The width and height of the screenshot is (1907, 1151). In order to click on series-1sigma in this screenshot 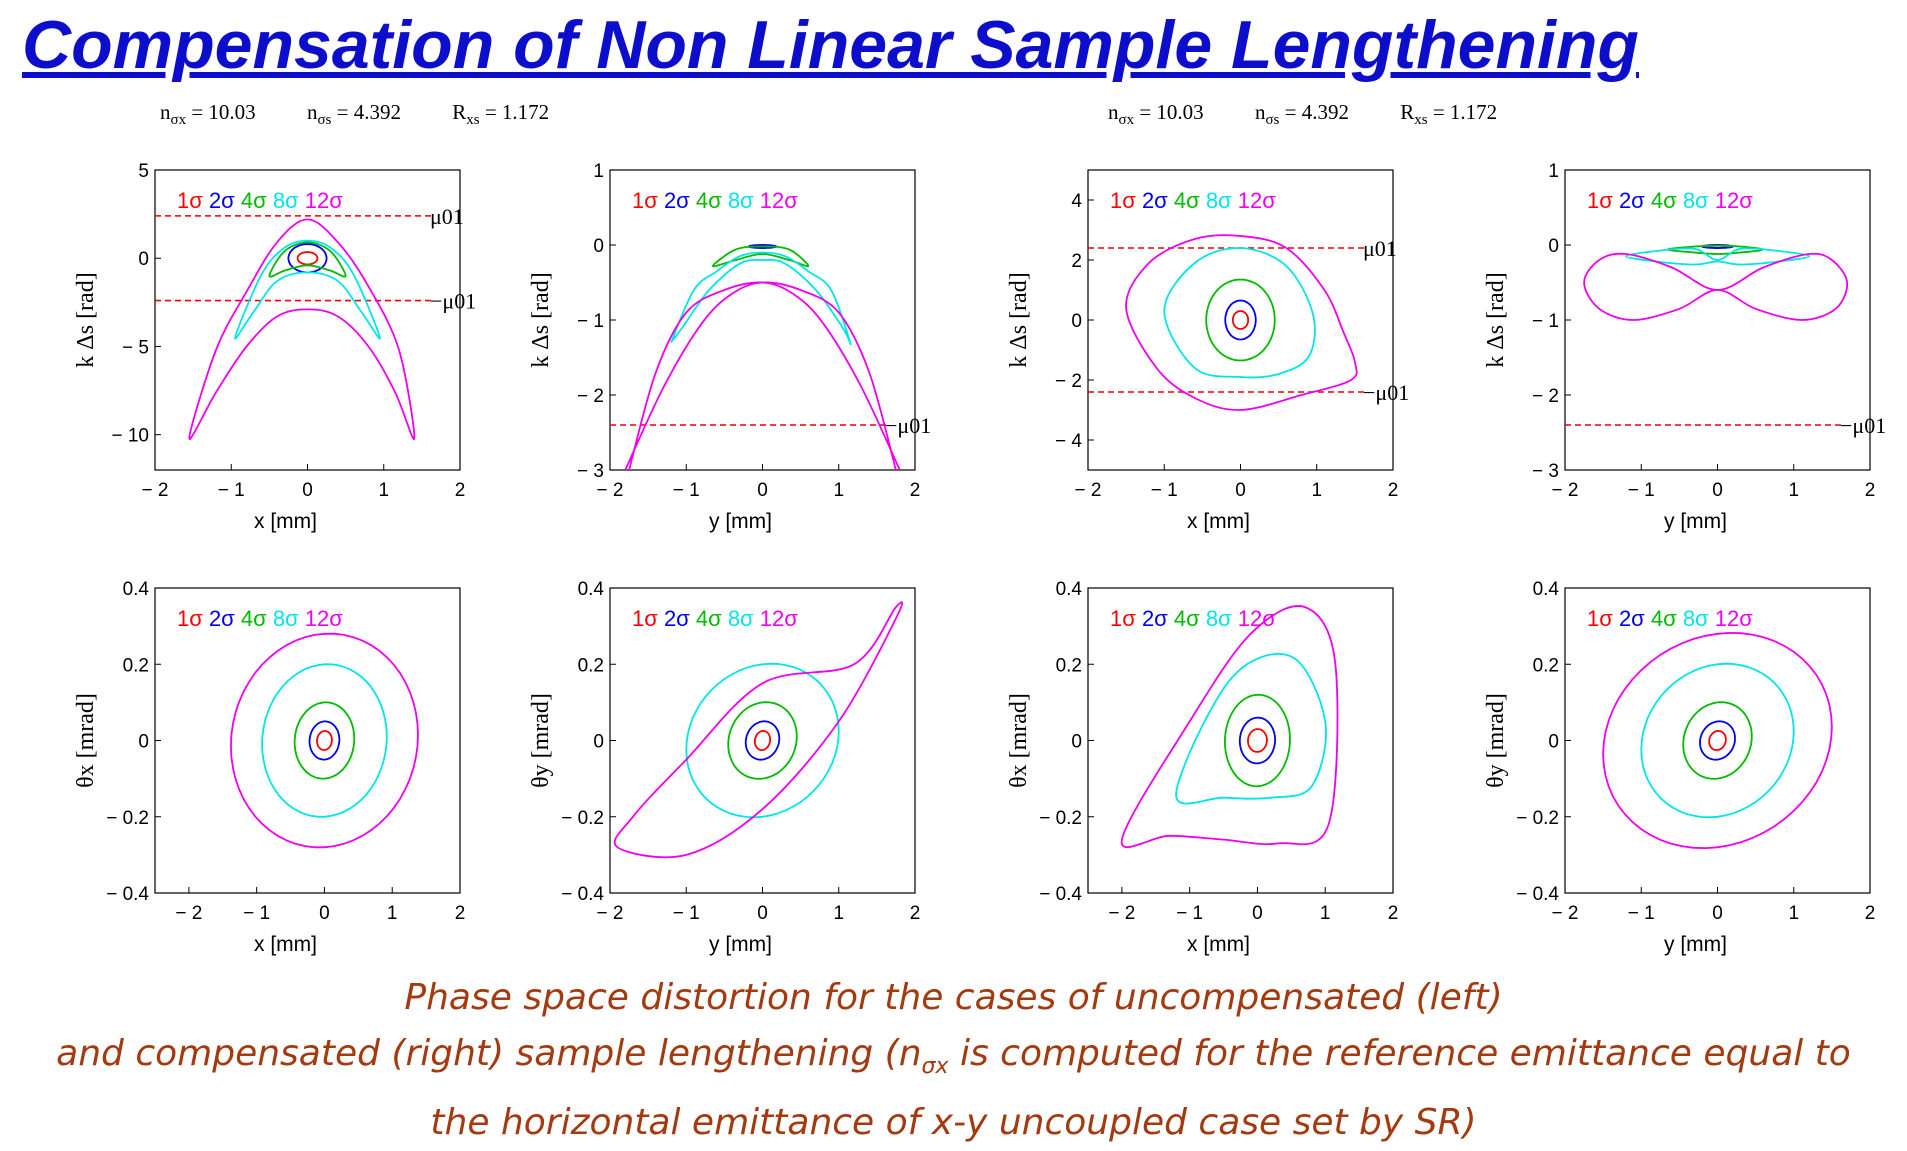, I will do `click(307, 258)`.